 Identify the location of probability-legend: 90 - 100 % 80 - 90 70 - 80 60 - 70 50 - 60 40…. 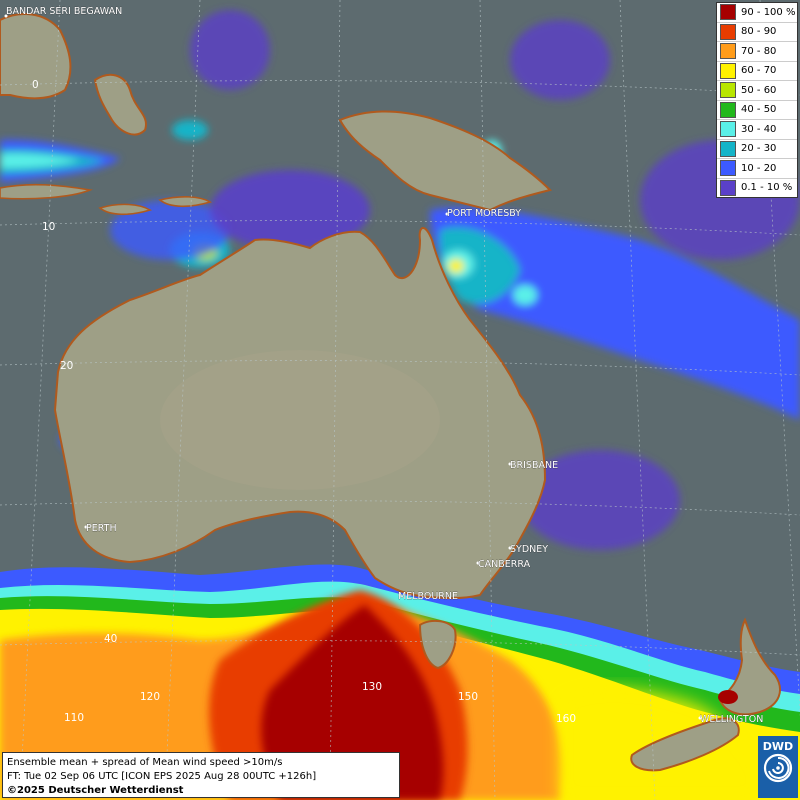
(757, 100).